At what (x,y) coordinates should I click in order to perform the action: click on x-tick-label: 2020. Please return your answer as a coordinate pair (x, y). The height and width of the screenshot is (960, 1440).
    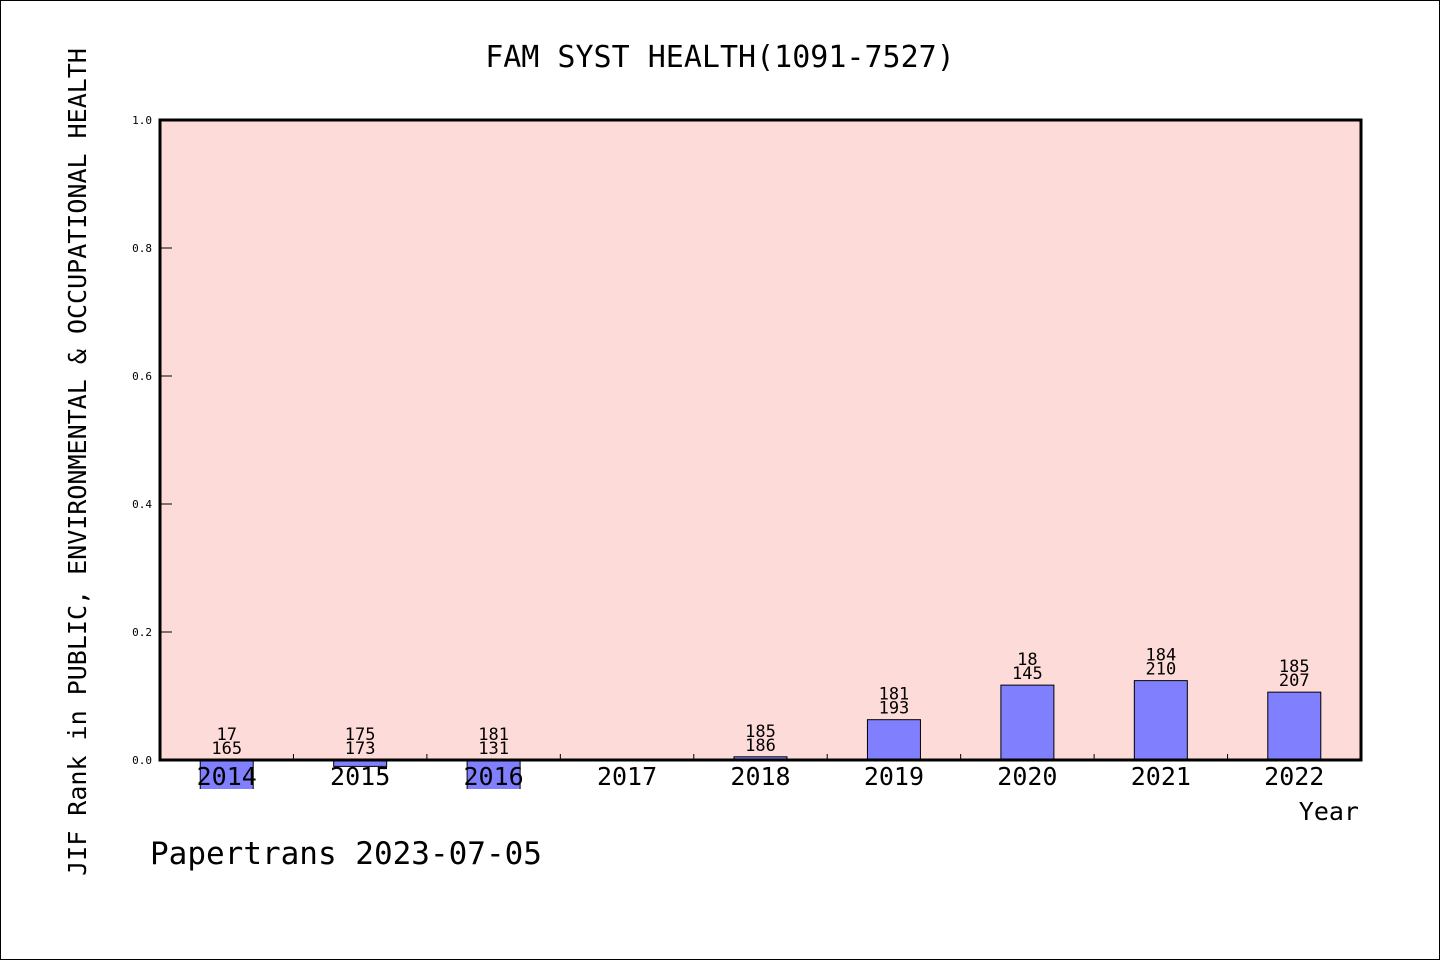
    Looking at the image, I should click on (1027, 776).